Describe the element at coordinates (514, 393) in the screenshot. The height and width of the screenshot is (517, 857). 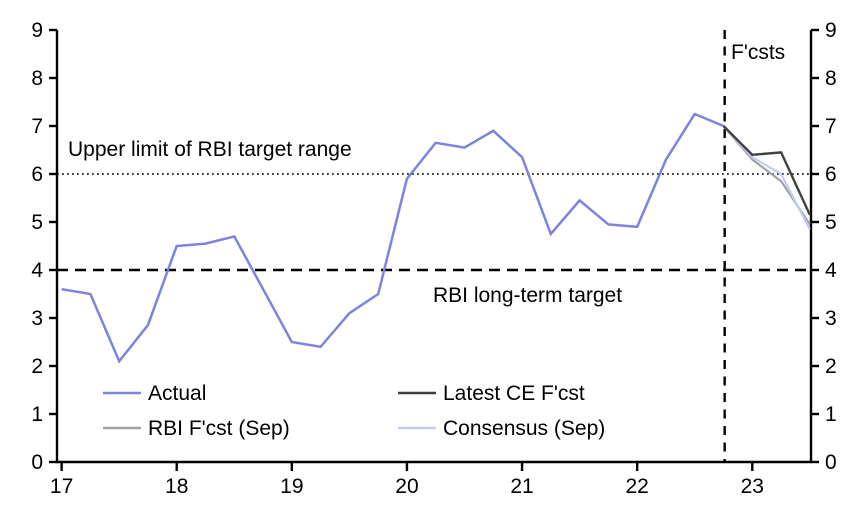
I see `legend-label-latest-ce-fcst: Latest CE F'cst` at that location.